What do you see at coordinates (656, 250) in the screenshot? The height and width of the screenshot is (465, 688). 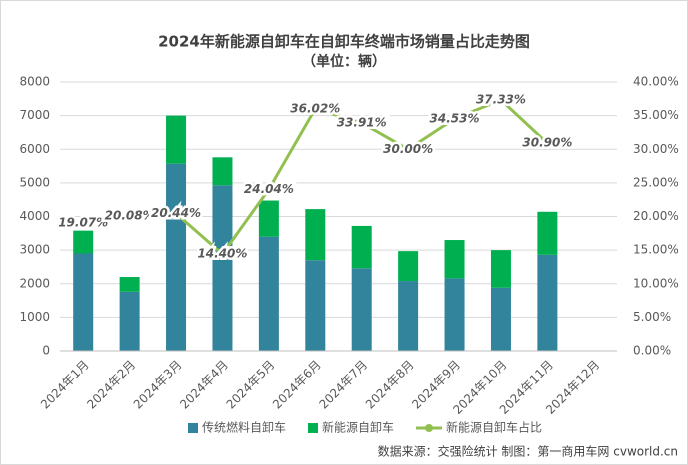 I see `y2-tick-label: 15.00%` at bounding box center [656, 250].